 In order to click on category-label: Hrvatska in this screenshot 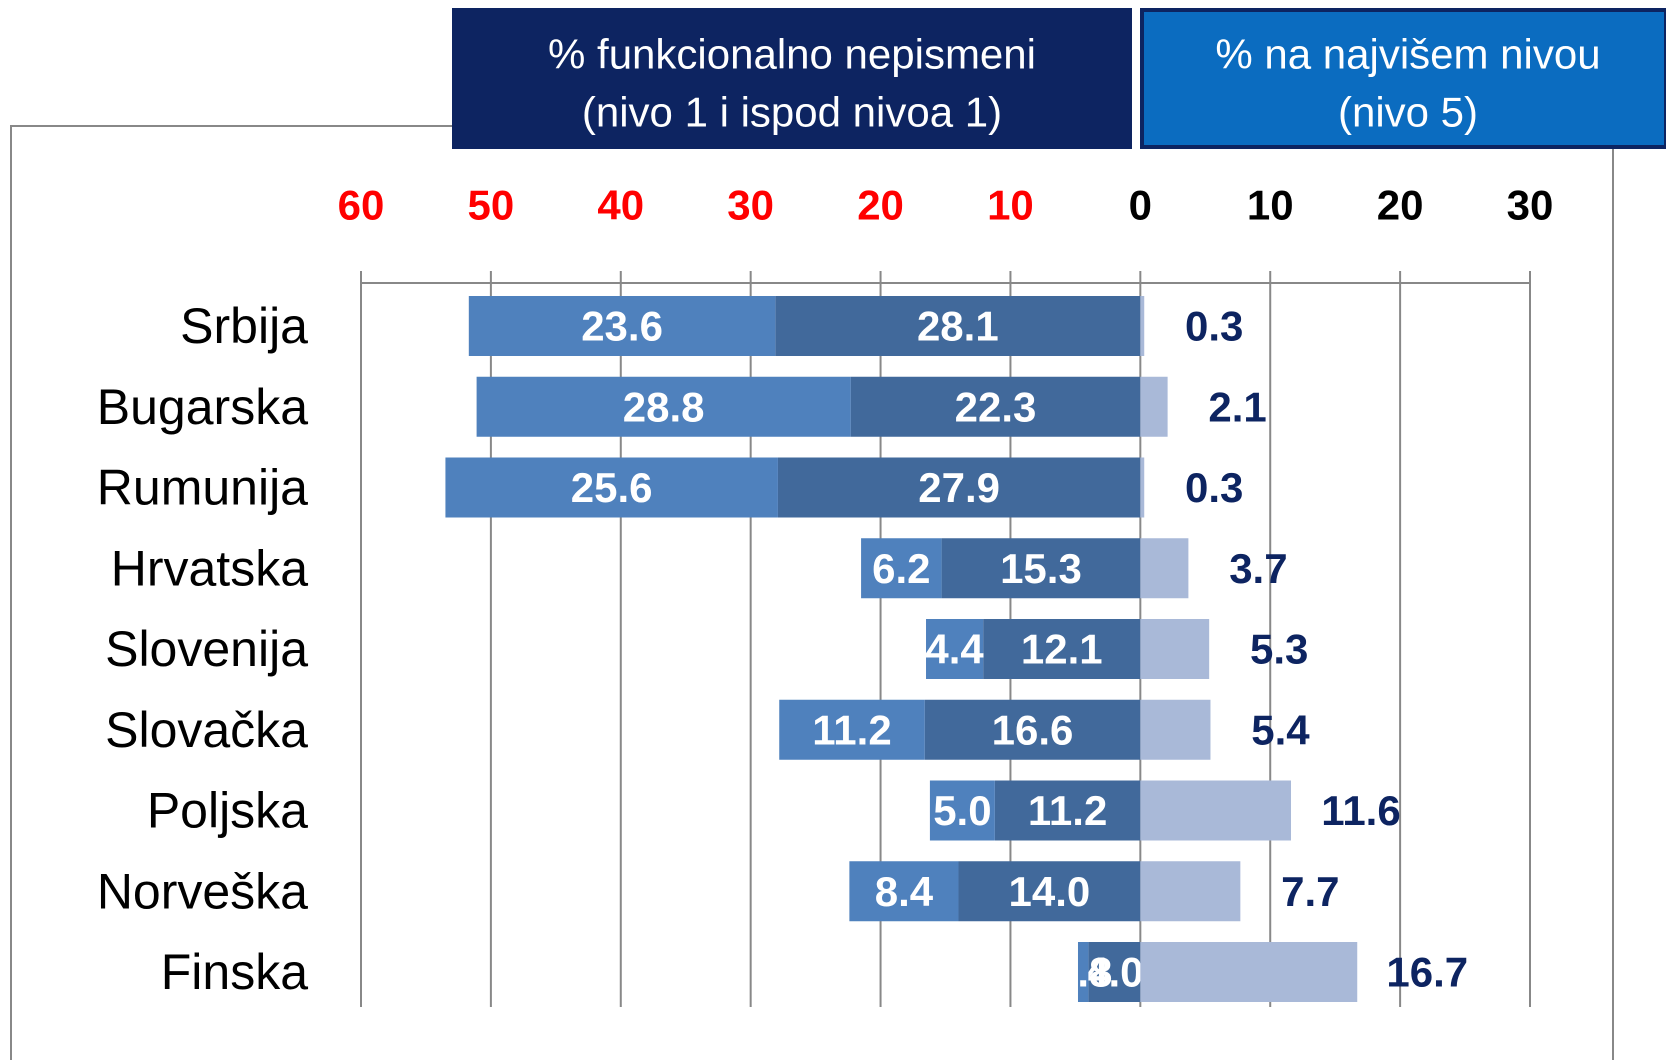, I will do `click(209, 568)`.